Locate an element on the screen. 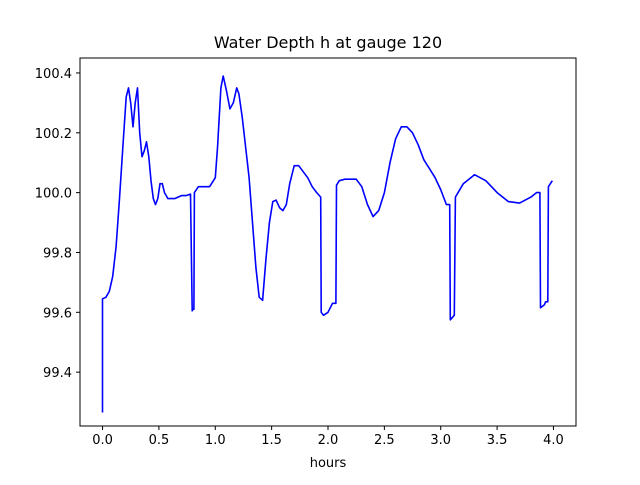 The width and height of the screenshot is (640, 485). y-tick-label: 100.0 is located at coordinates (53, 194).